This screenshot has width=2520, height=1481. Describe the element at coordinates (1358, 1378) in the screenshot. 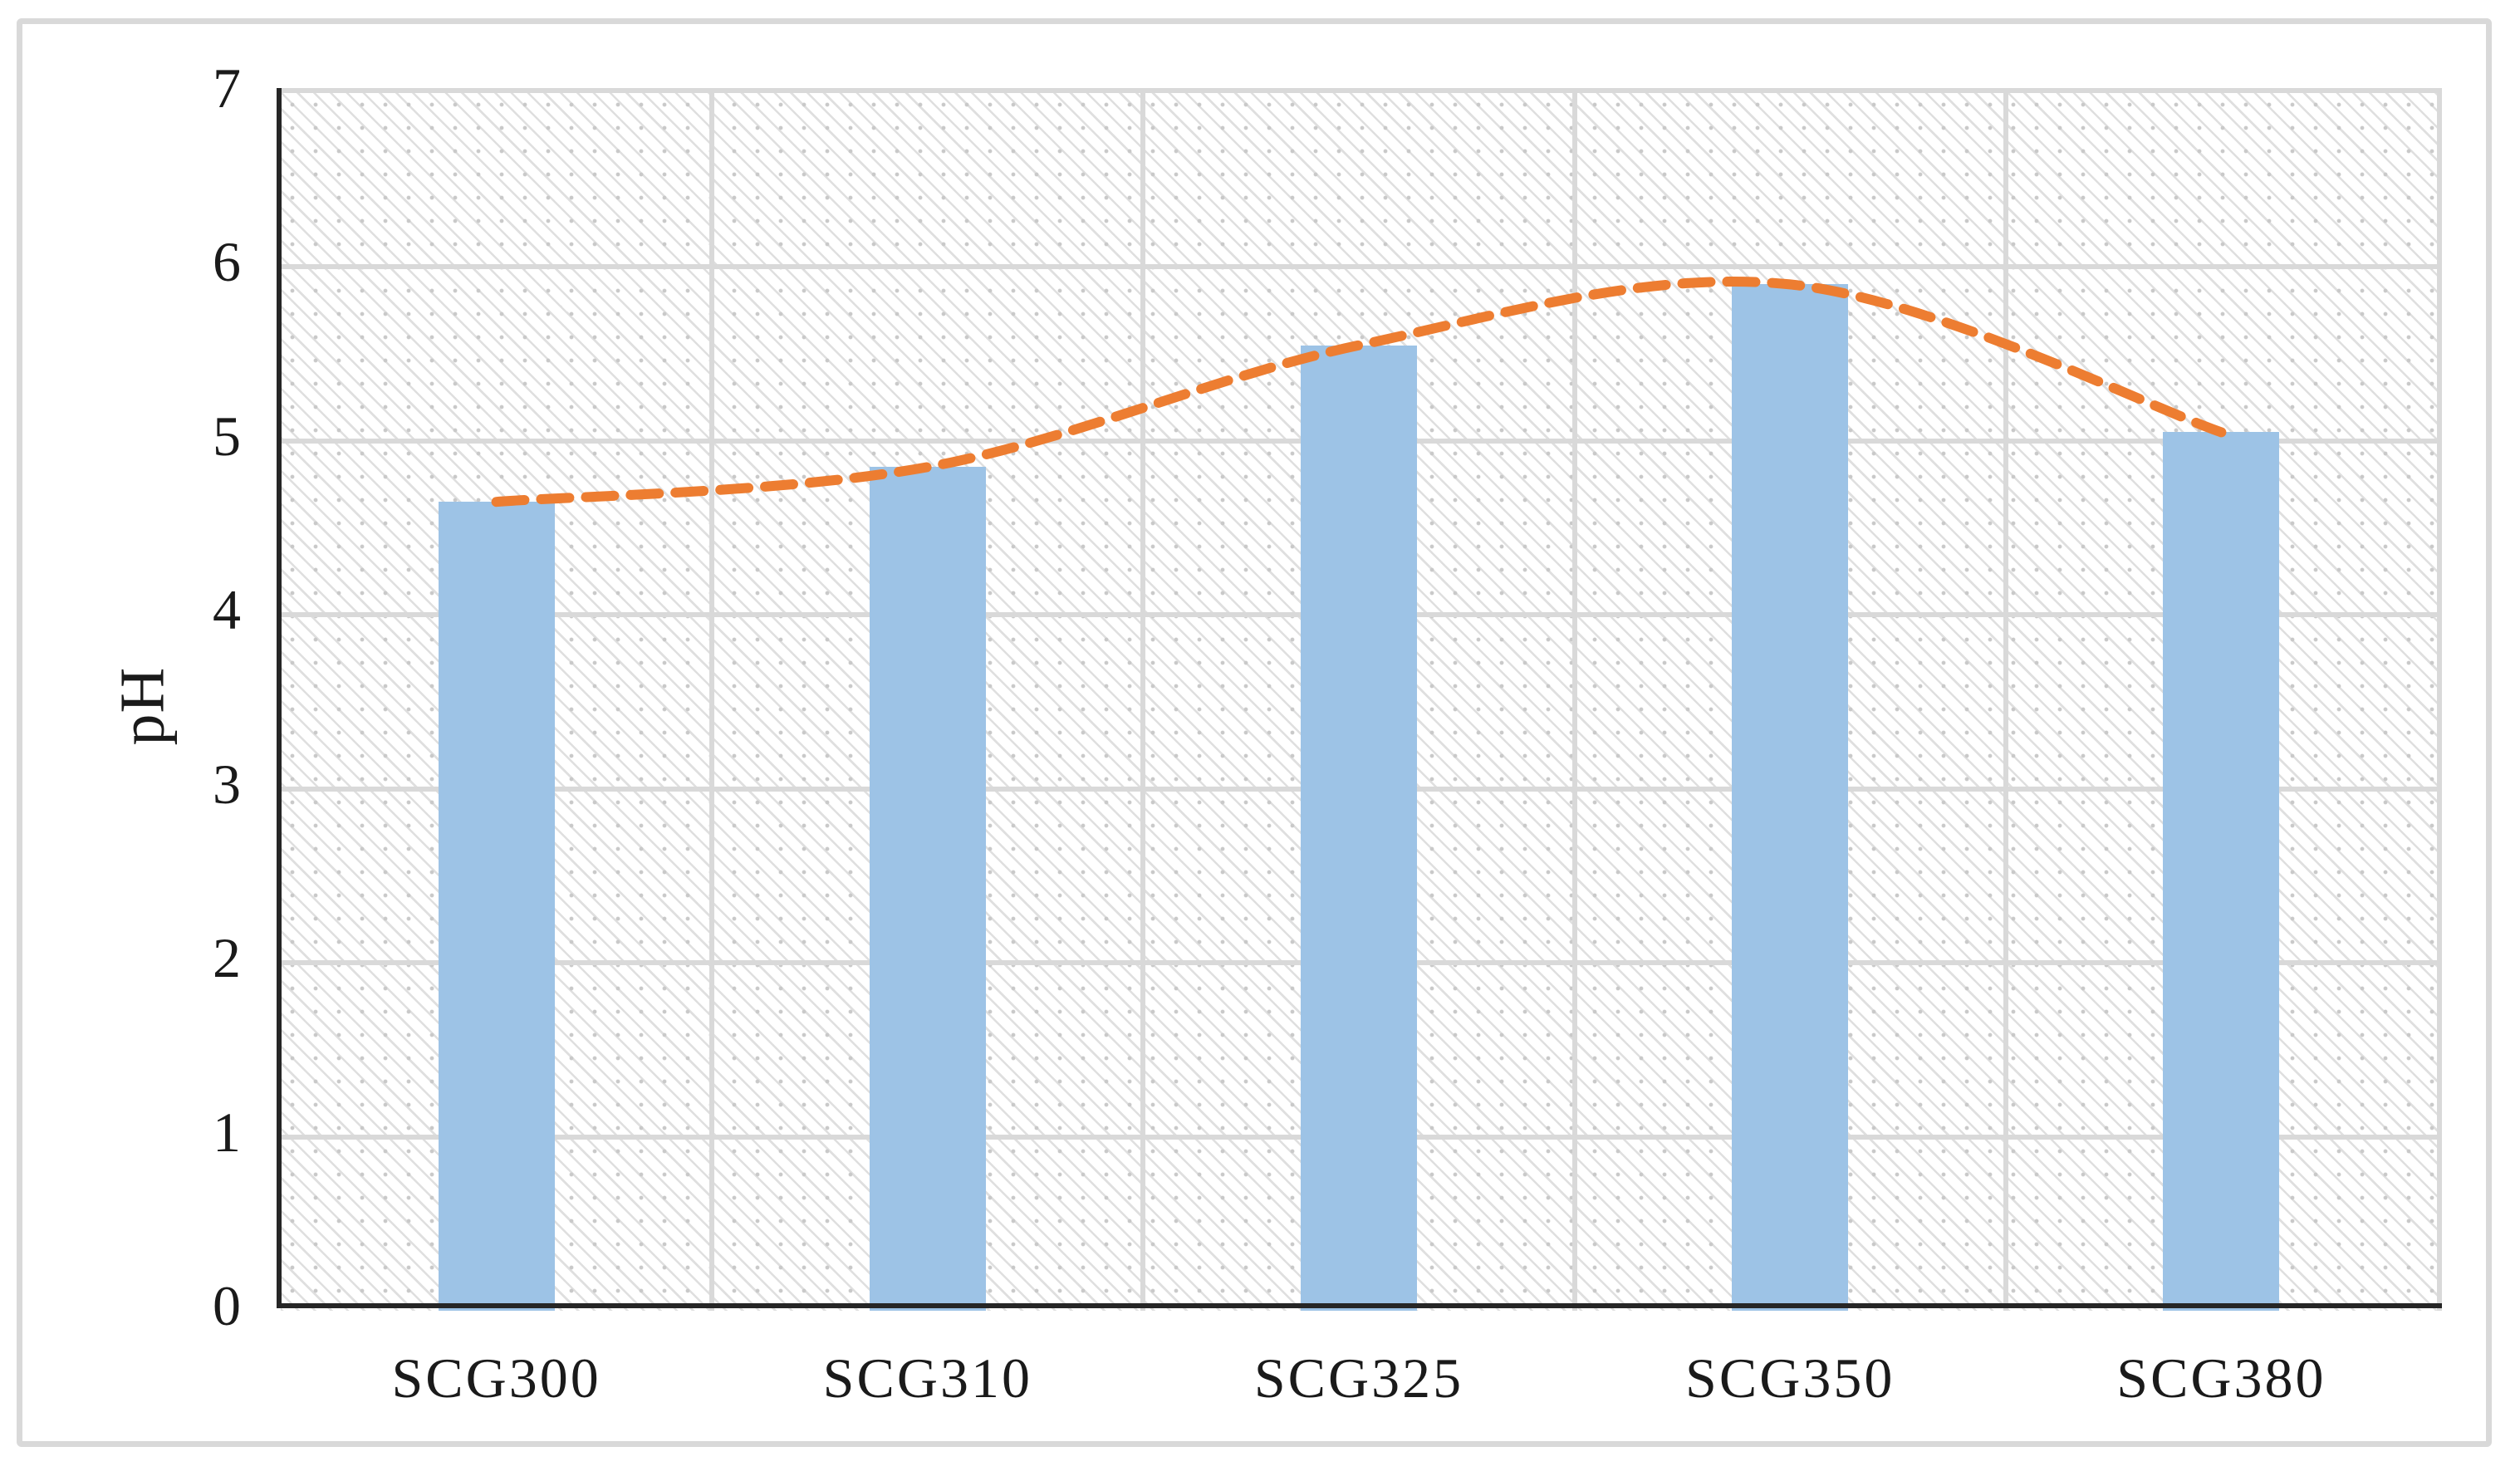

I see `x-tick-label-SCG325: SCG325` at that location.